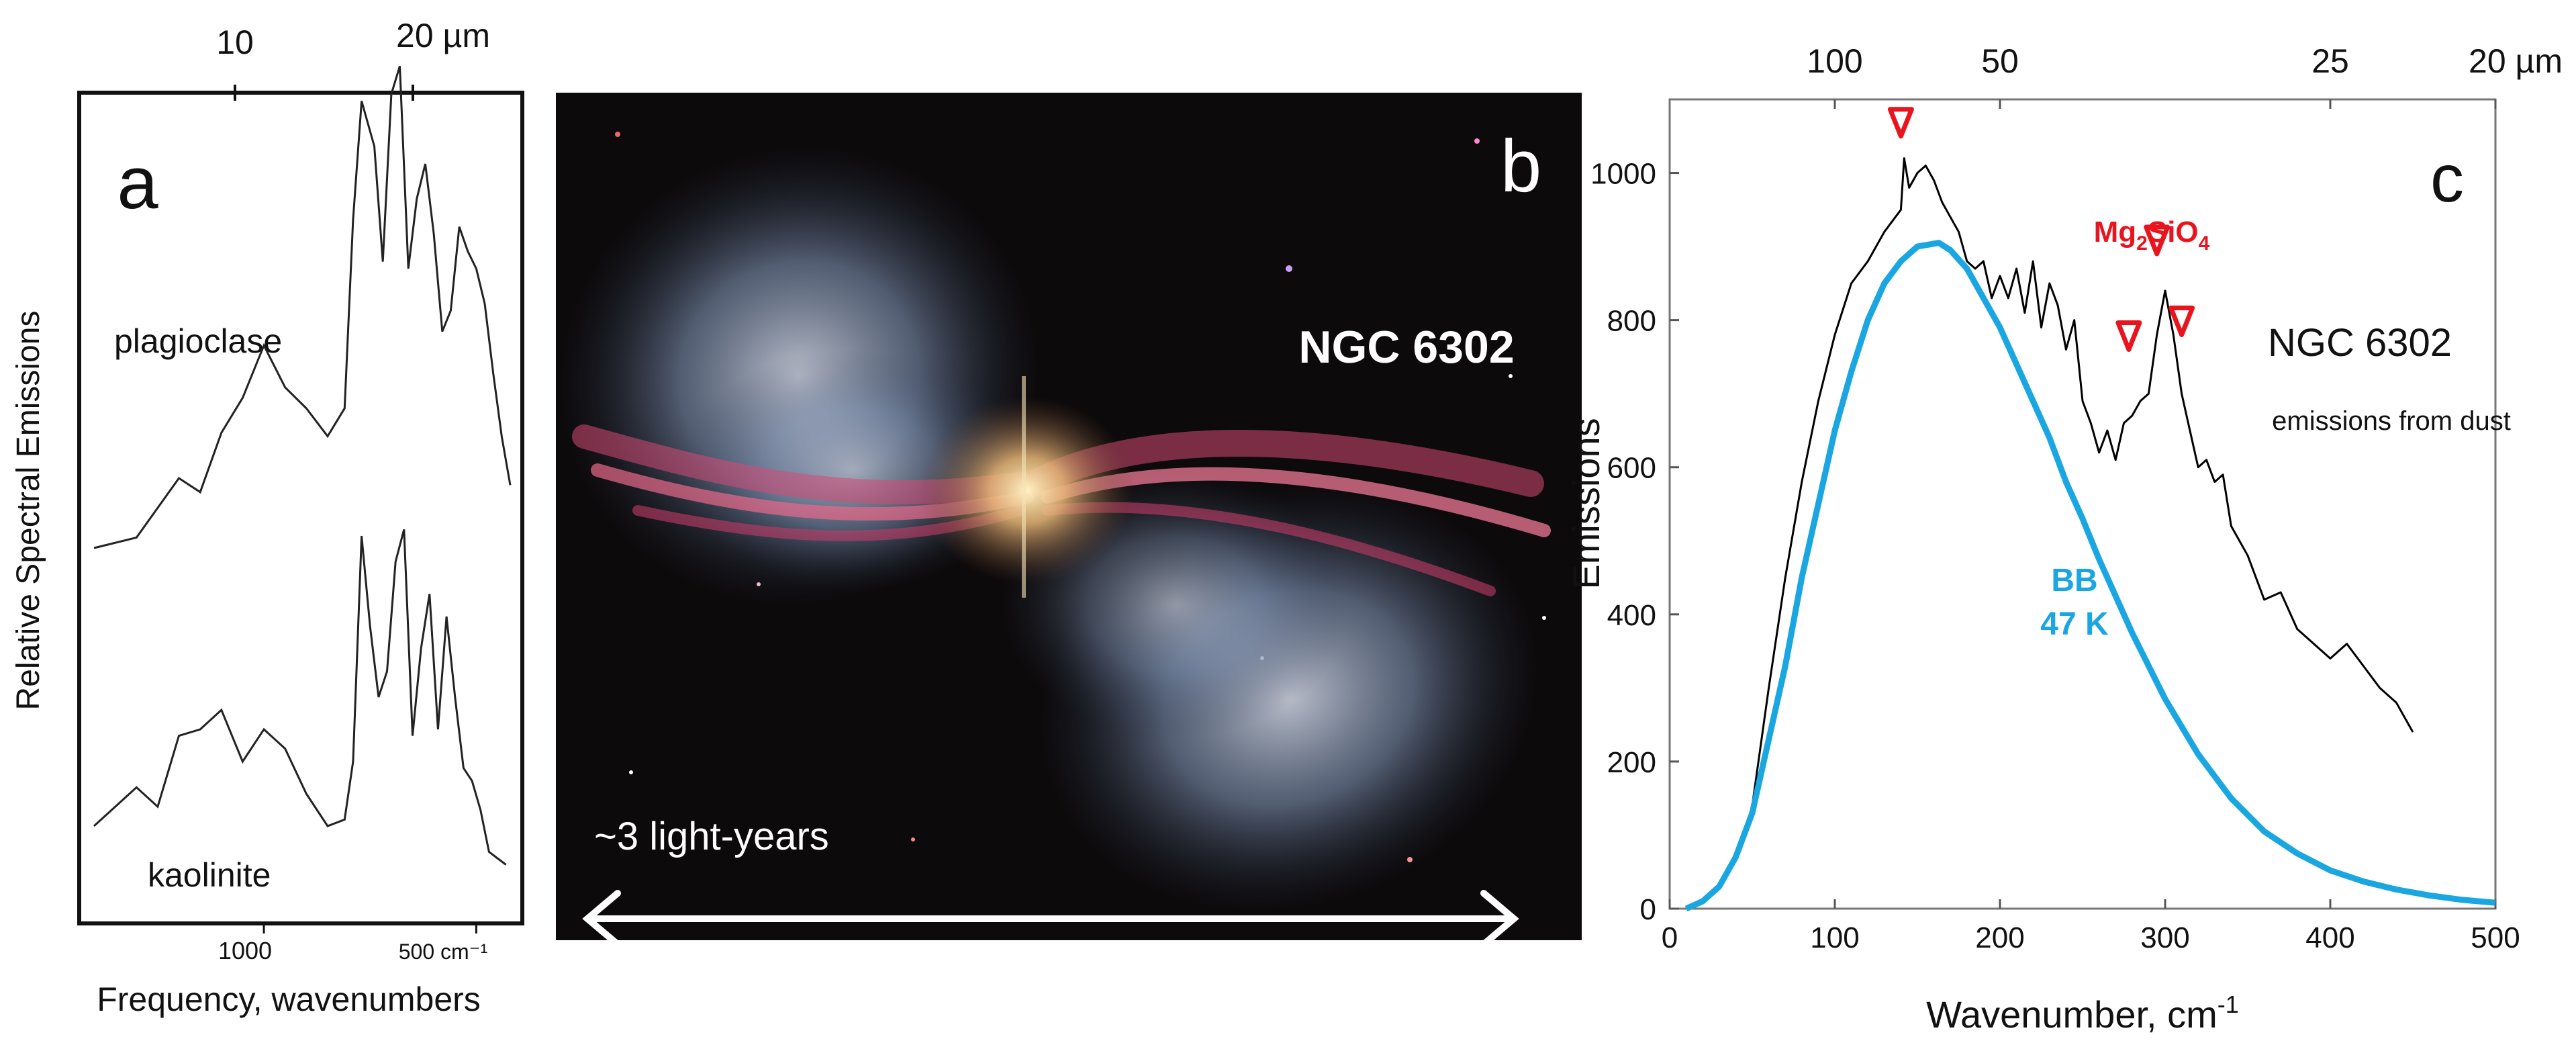  I want to click on chart-subtitle: emissions from dust, so click(2391, 421).